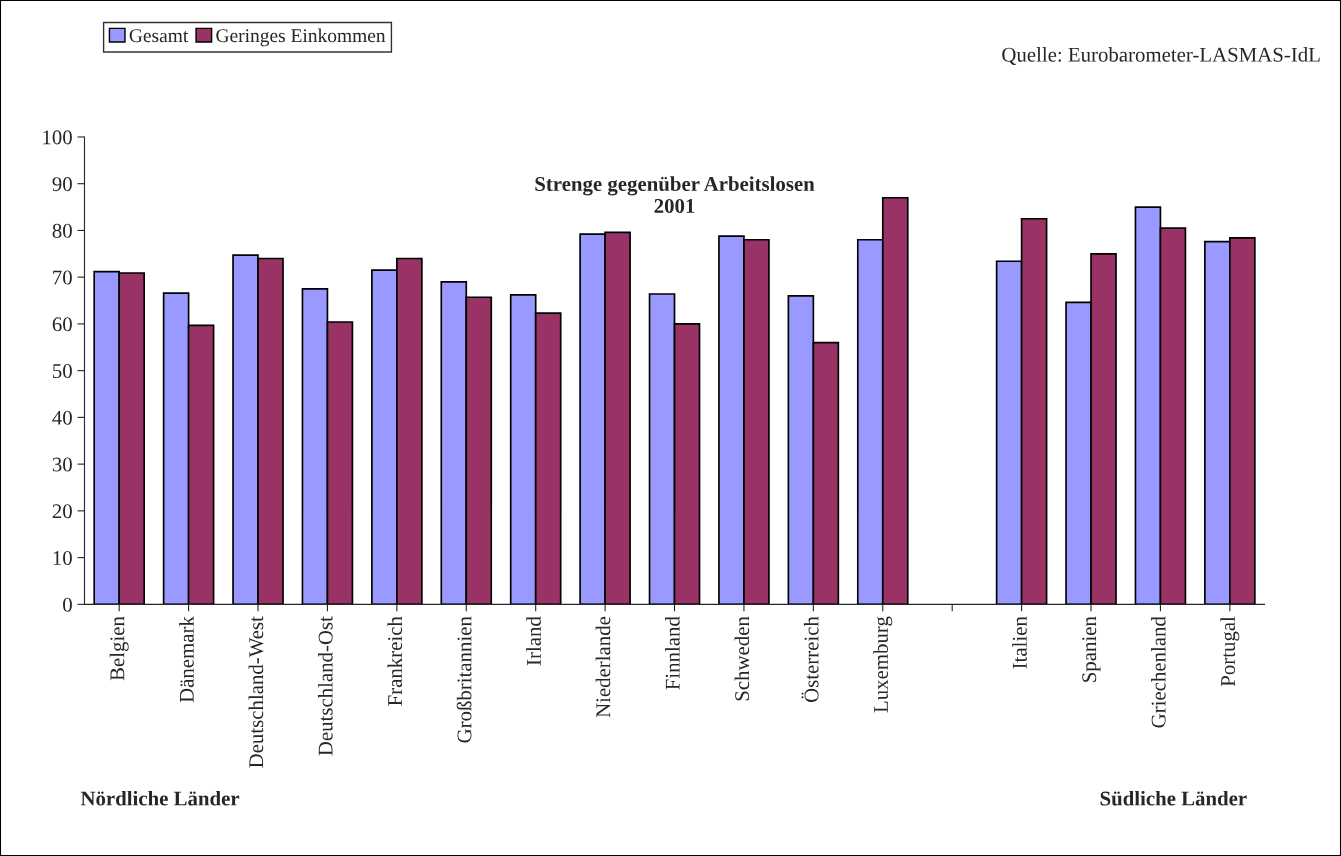 The image size is (1341, 856). I want to click on y-tick-label: 0, so click(67, 604).